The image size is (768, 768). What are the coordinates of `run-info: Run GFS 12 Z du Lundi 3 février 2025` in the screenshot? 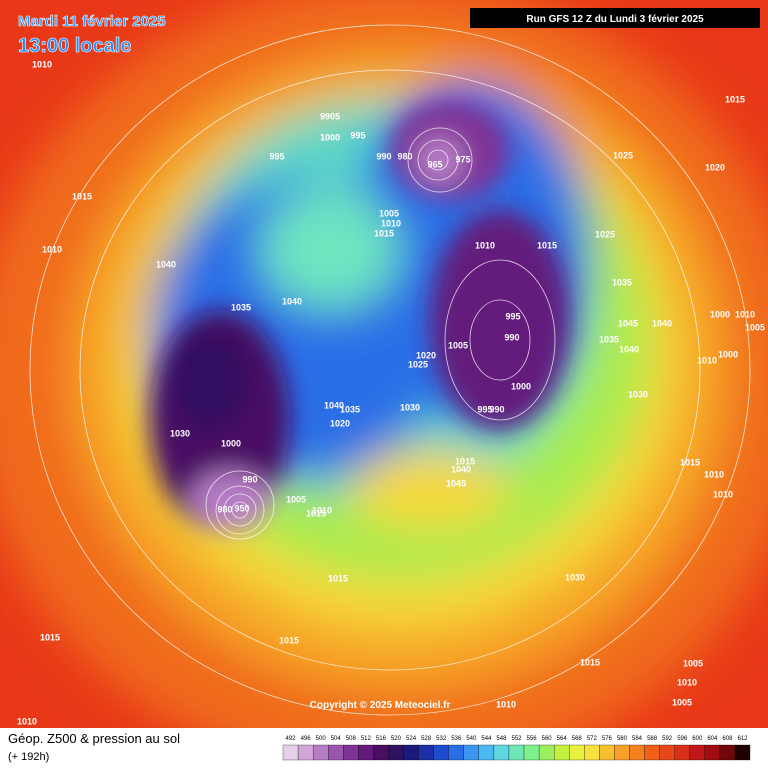 It's located at (615, 19).